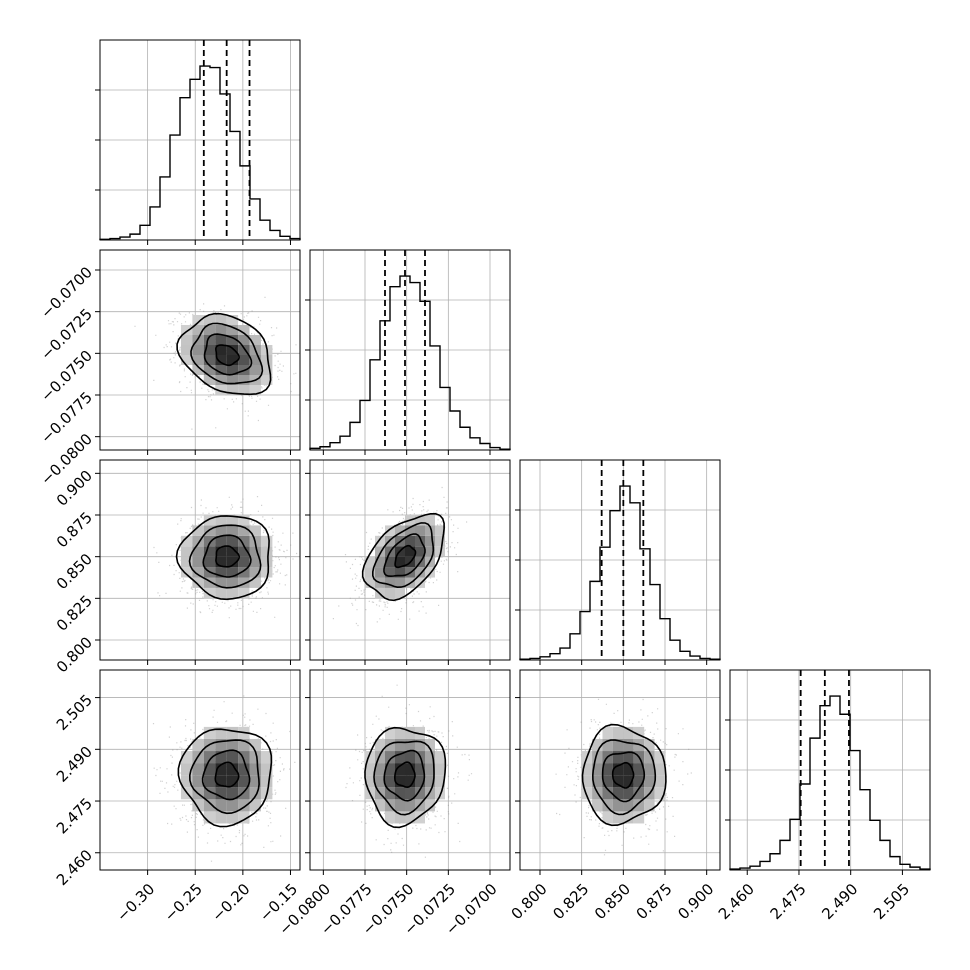 Image resolution: width=970 pixels, height=970 pixels. I want to click on x-tick-label: 2.460, so click(736, 901).